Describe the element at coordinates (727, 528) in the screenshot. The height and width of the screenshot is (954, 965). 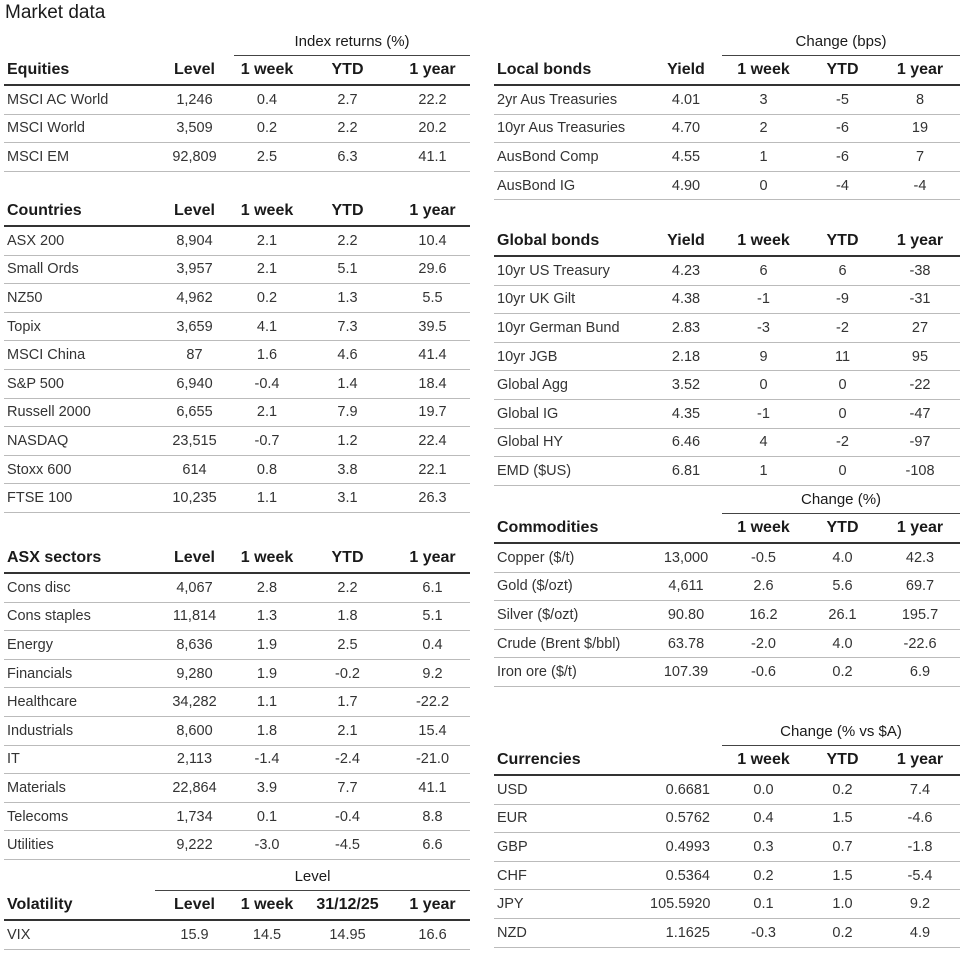
I see `header-row: Commodities 1 week YTD 1 year` at that location.